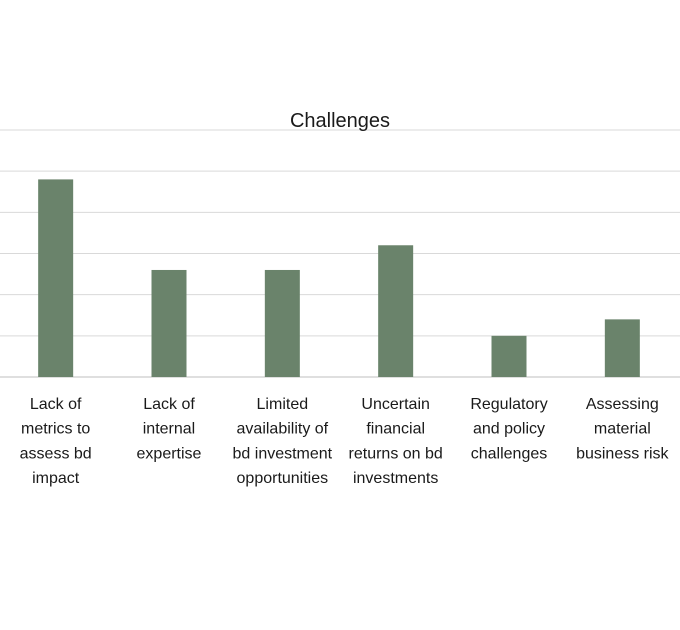 This screenshot has height=630, width=680. Describe the element at coordinates (508, 429) in the screenshot. I see `category-label: Regulatory and policy challenges` at that location.